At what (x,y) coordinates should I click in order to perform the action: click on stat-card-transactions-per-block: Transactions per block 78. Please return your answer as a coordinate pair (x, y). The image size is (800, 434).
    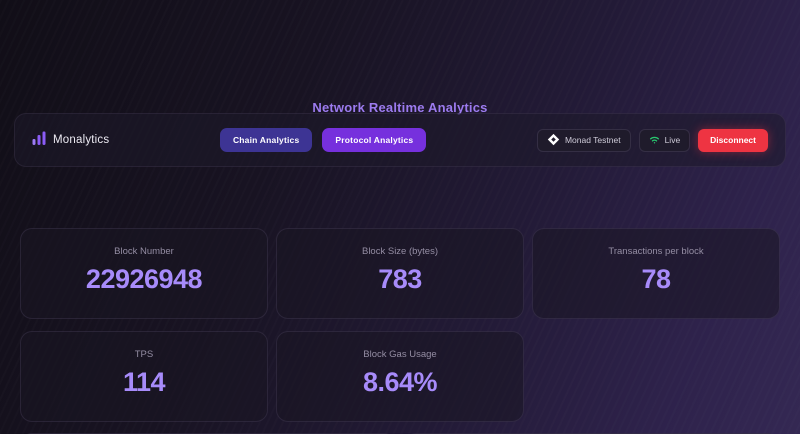
    Looking at the image, I should click on (656, 273).